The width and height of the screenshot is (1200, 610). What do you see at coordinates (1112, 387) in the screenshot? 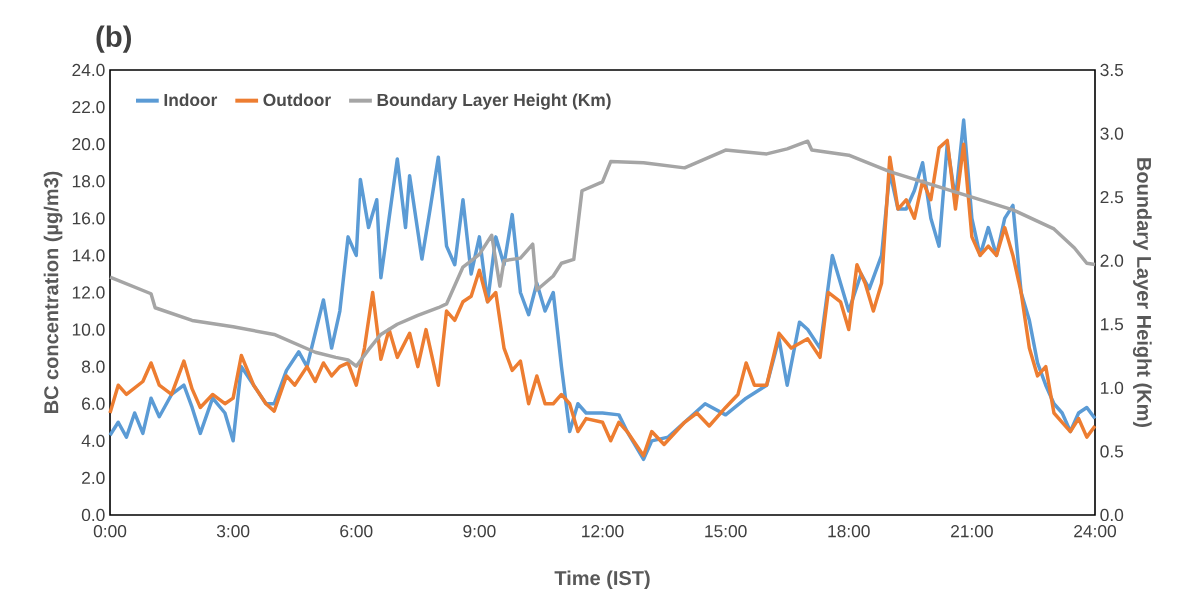
I see `y2-tick-label: 1.0` at bounding box center [1112, 387].